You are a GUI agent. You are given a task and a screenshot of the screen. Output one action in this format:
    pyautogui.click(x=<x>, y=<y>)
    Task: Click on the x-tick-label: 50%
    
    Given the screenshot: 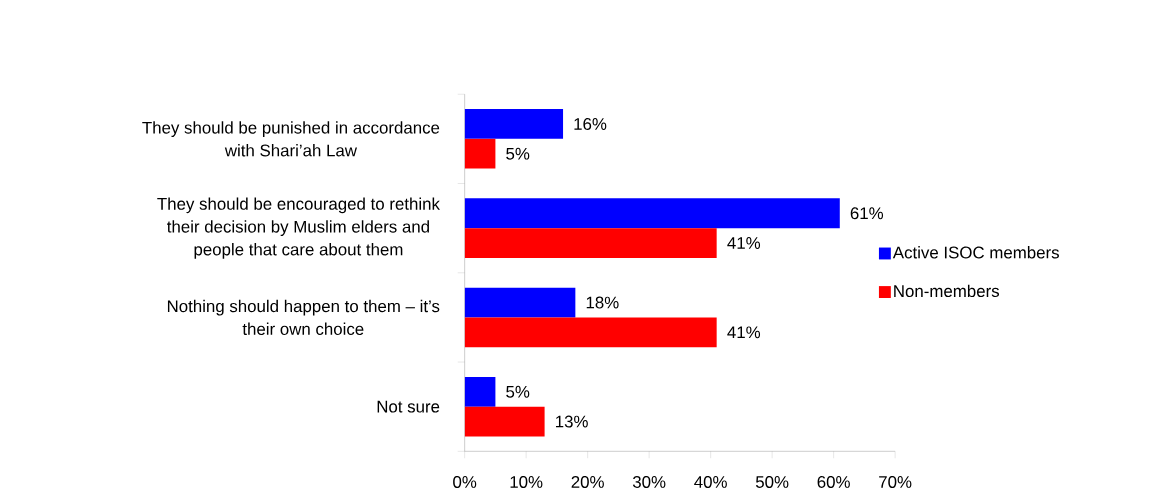 What is the action you would take?
    pyautogui.click(x=772, y=482)
    